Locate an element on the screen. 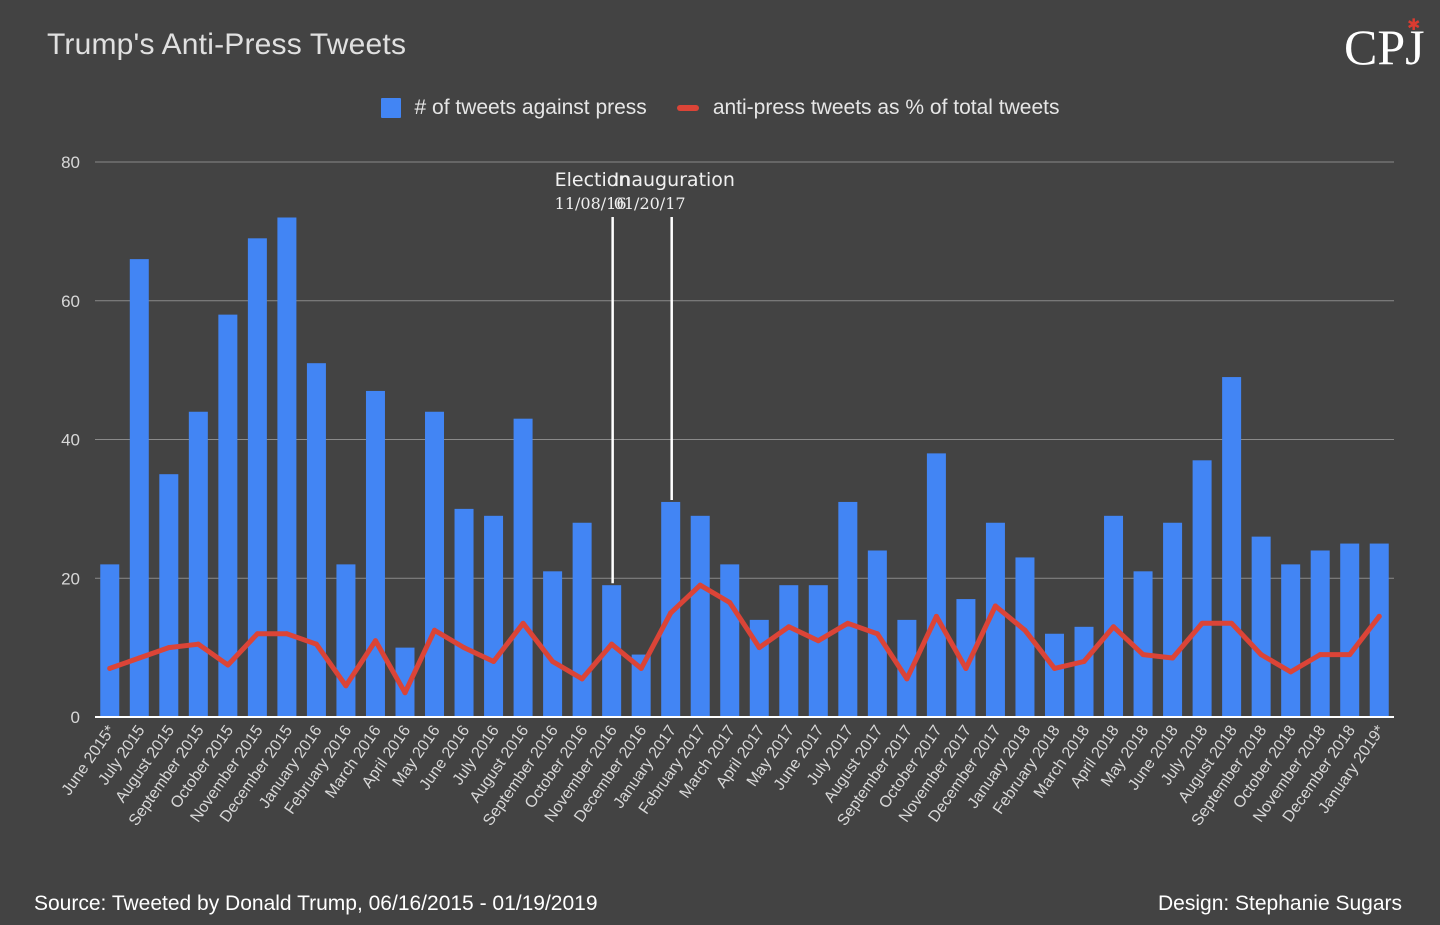 Image resolution: width=1440 pixels, height=925 pixels. legend-item-bars: # of tweets against press is located at coordinates (513, 108).